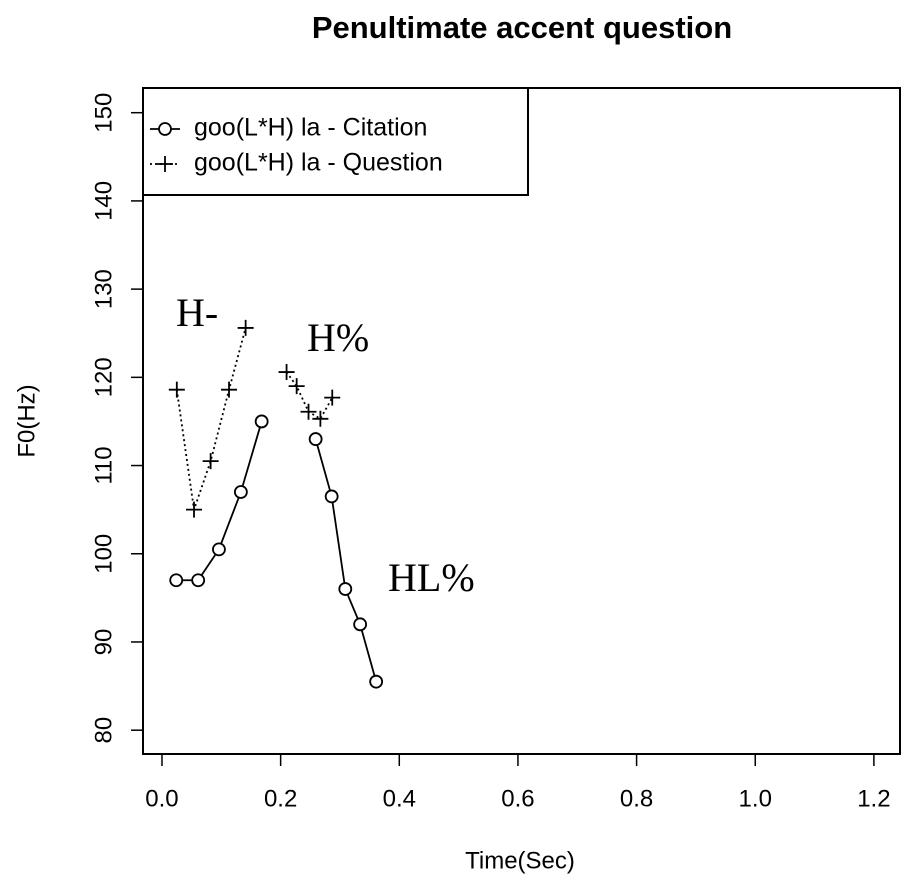  Describe the element at coordinates (161, 798) in the screenshot. I see `x-tick-label: 0.0` at that location.